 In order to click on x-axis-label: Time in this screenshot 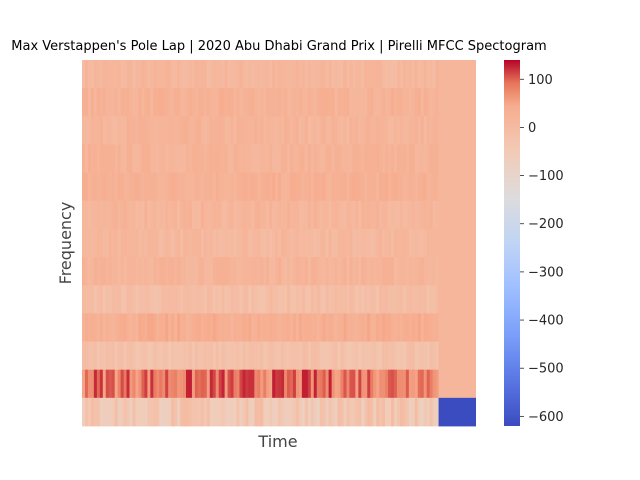, I will do `click(277, 441)`.